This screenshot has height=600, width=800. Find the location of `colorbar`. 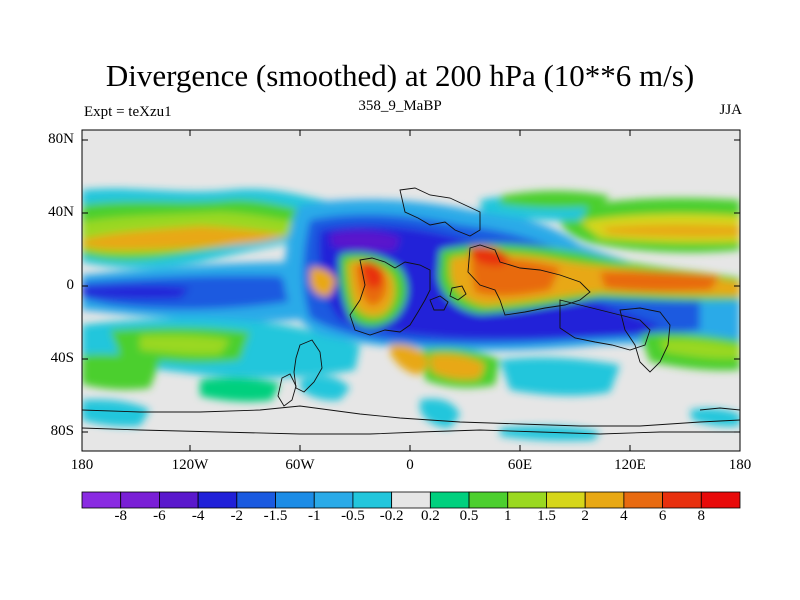

colorbar is located at coordinates (411, 500).